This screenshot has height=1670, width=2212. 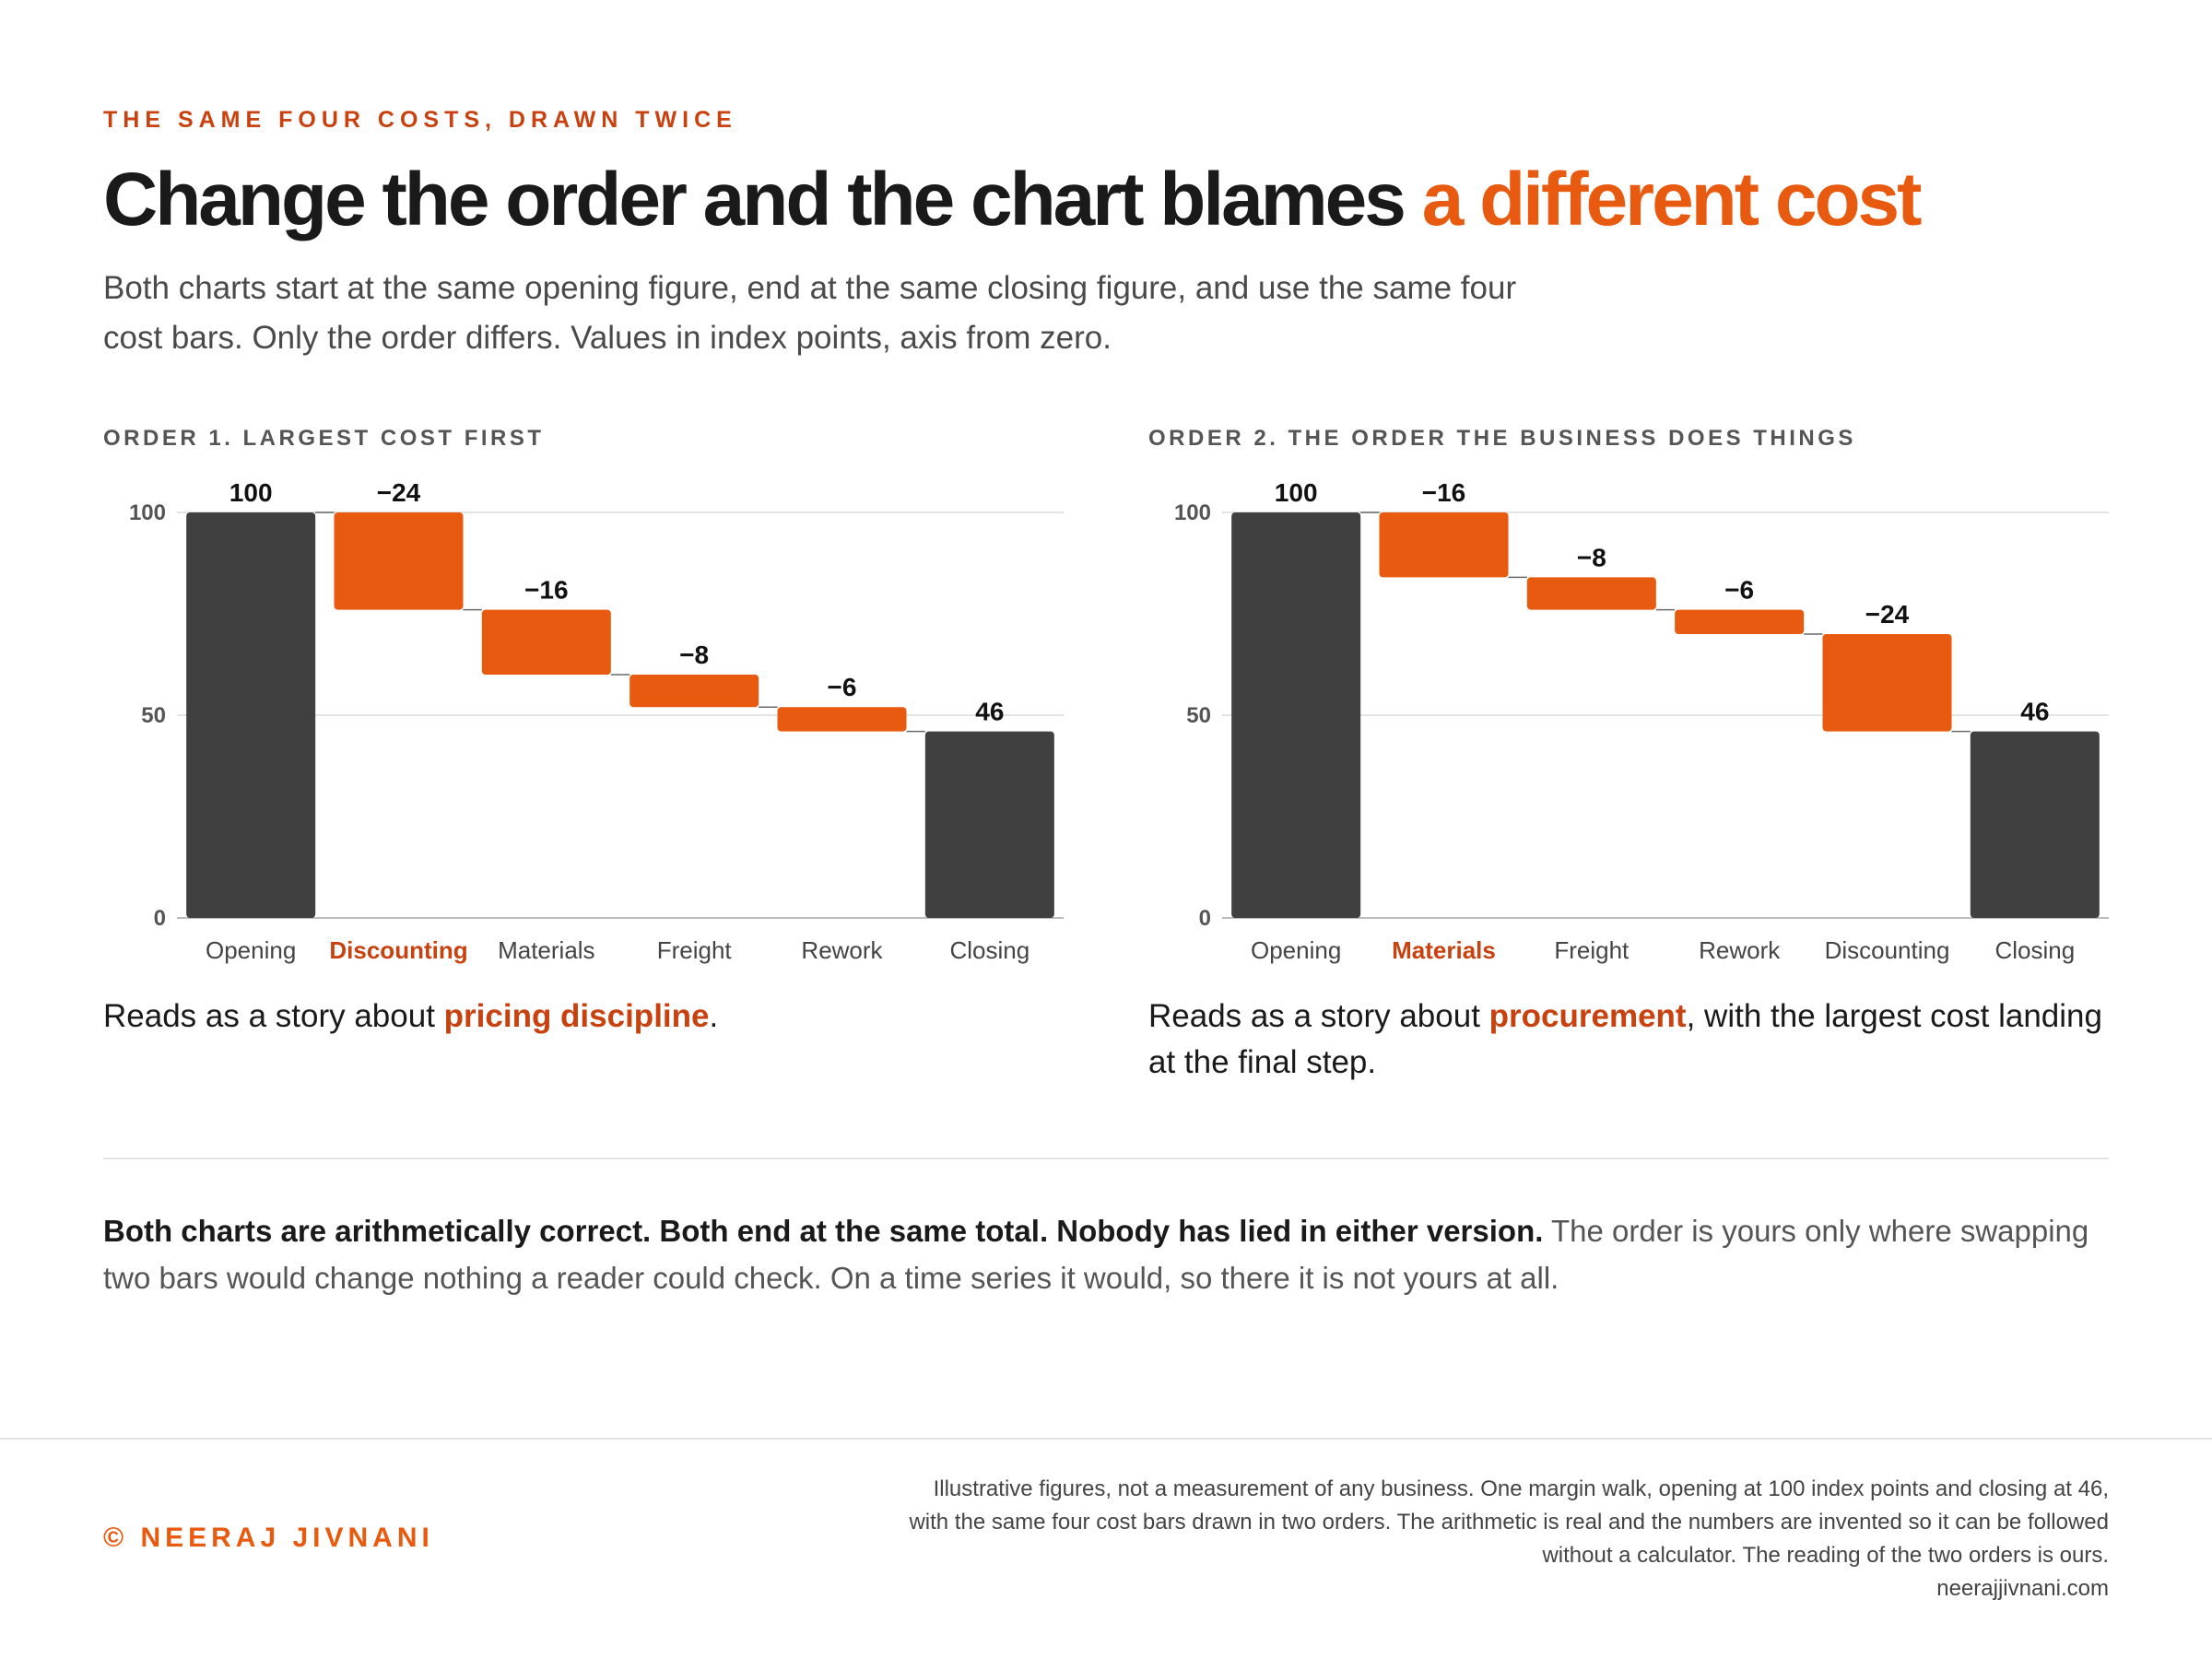 What do you see at coordinates (576, 1016) in the screenshot?
I see `caption-highlight: pricing discipline` at bounding box center [576, 1016].